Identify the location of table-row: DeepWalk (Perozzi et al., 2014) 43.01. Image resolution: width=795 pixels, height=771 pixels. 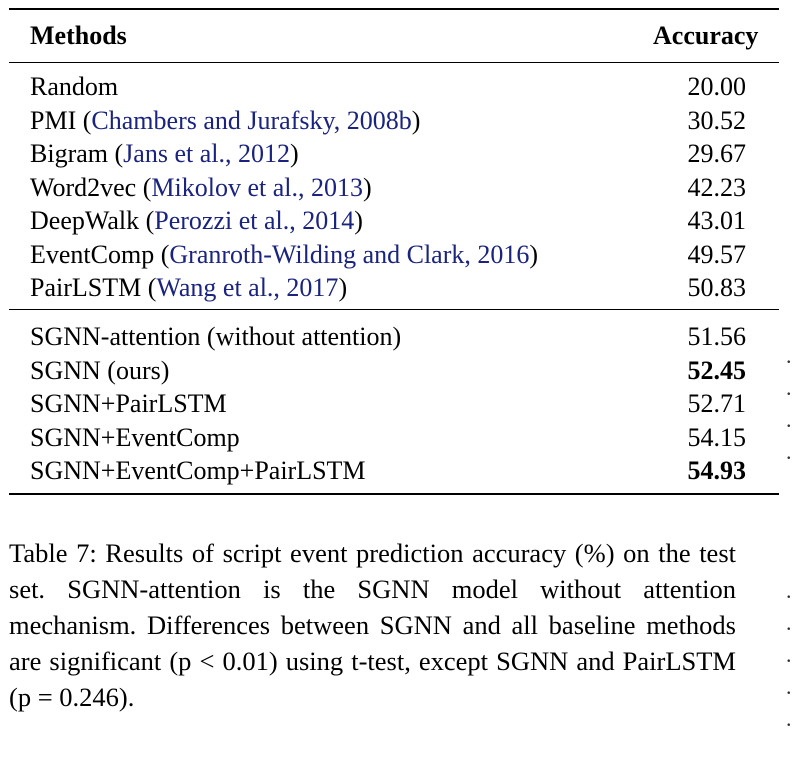
(397, 220).